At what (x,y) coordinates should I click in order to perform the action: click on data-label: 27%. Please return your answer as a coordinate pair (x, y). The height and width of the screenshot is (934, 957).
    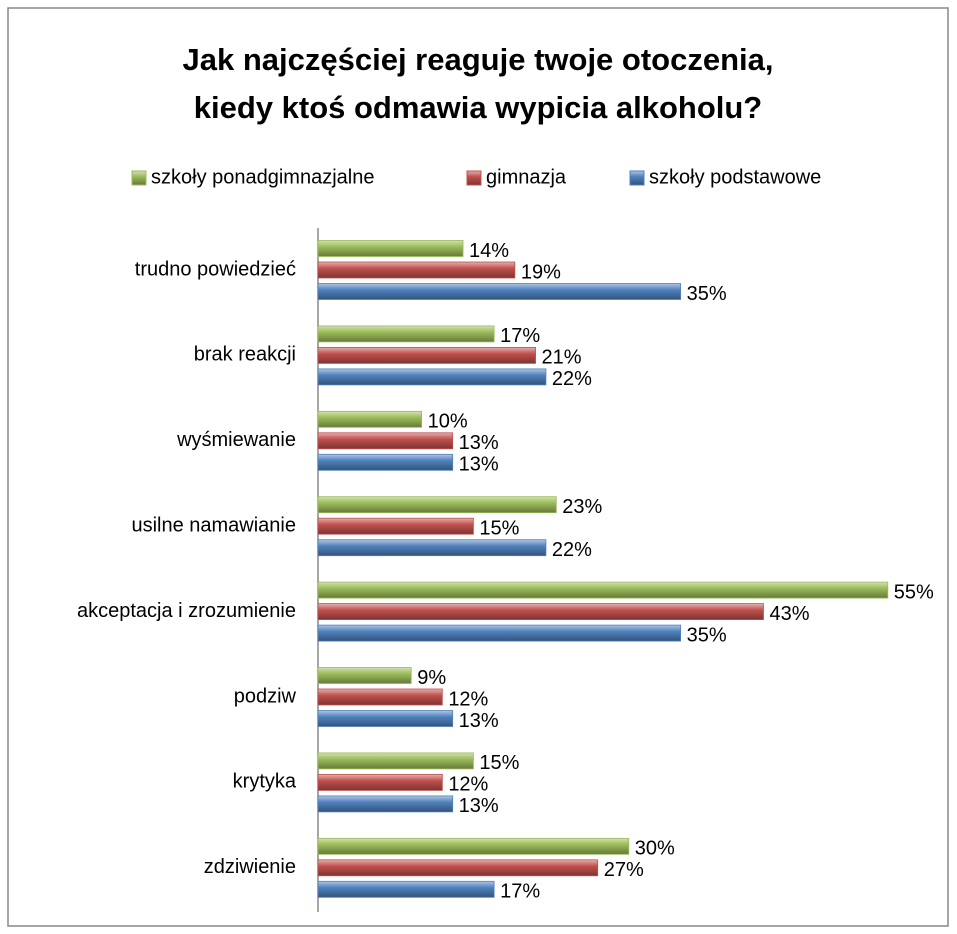
    Looking at the image, I should click on (624, 870).